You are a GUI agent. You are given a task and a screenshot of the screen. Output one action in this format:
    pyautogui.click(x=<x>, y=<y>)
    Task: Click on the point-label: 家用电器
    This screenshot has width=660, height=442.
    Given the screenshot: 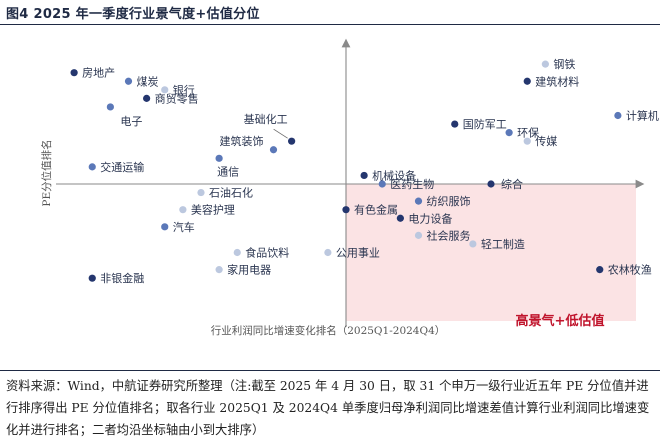 What is the action you would take?
    pyautogui.click(x=249, y=270)
    